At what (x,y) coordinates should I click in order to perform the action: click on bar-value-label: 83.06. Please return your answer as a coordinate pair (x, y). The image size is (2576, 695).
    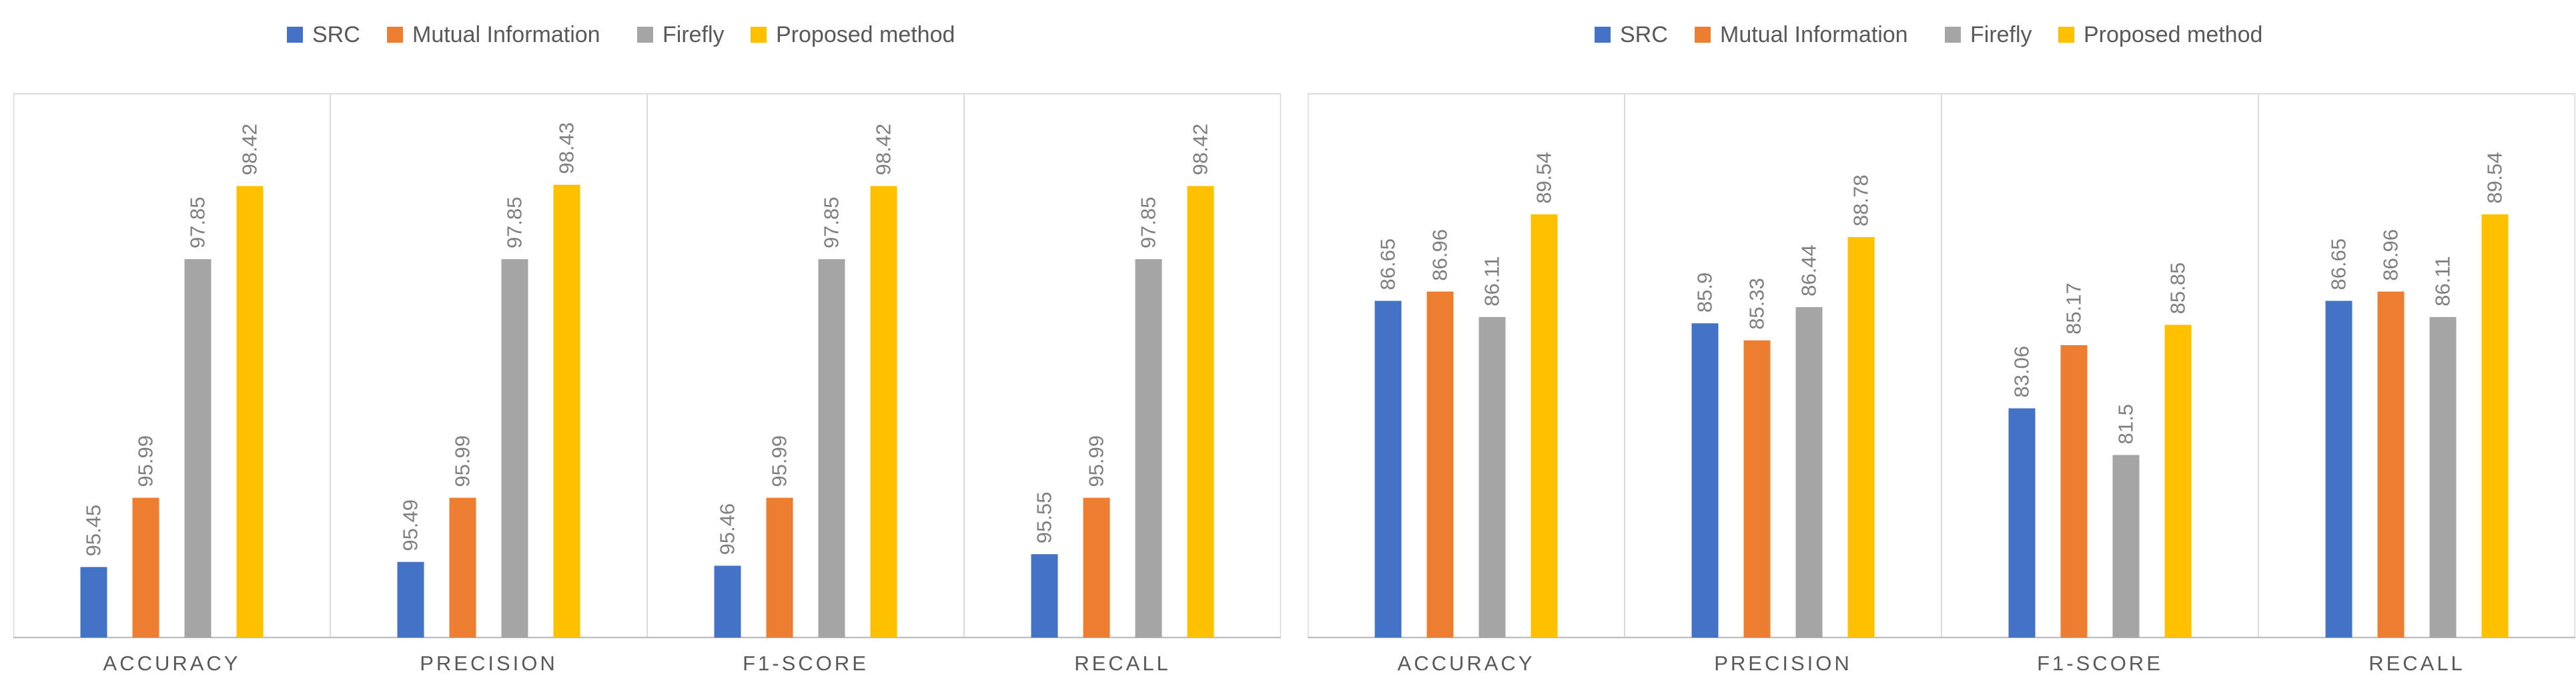
    Looking at the image, I should click on (2022, 372).